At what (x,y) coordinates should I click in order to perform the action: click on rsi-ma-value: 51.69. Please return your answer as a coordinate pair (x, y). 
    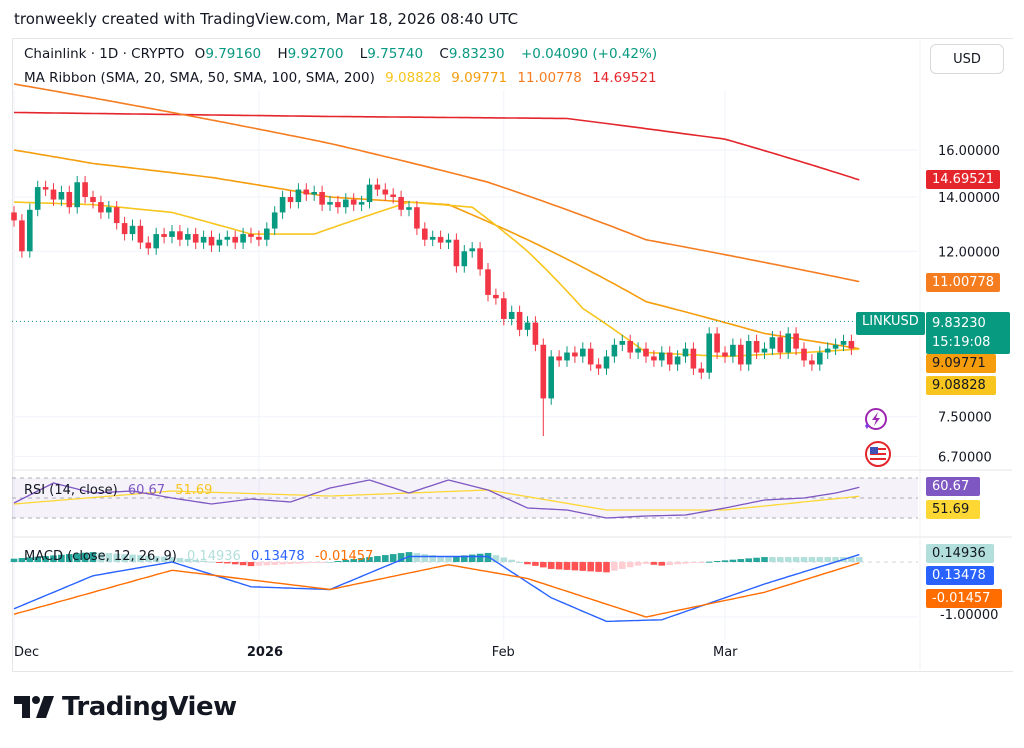
    Looking at the image, I should click on (194, 490).